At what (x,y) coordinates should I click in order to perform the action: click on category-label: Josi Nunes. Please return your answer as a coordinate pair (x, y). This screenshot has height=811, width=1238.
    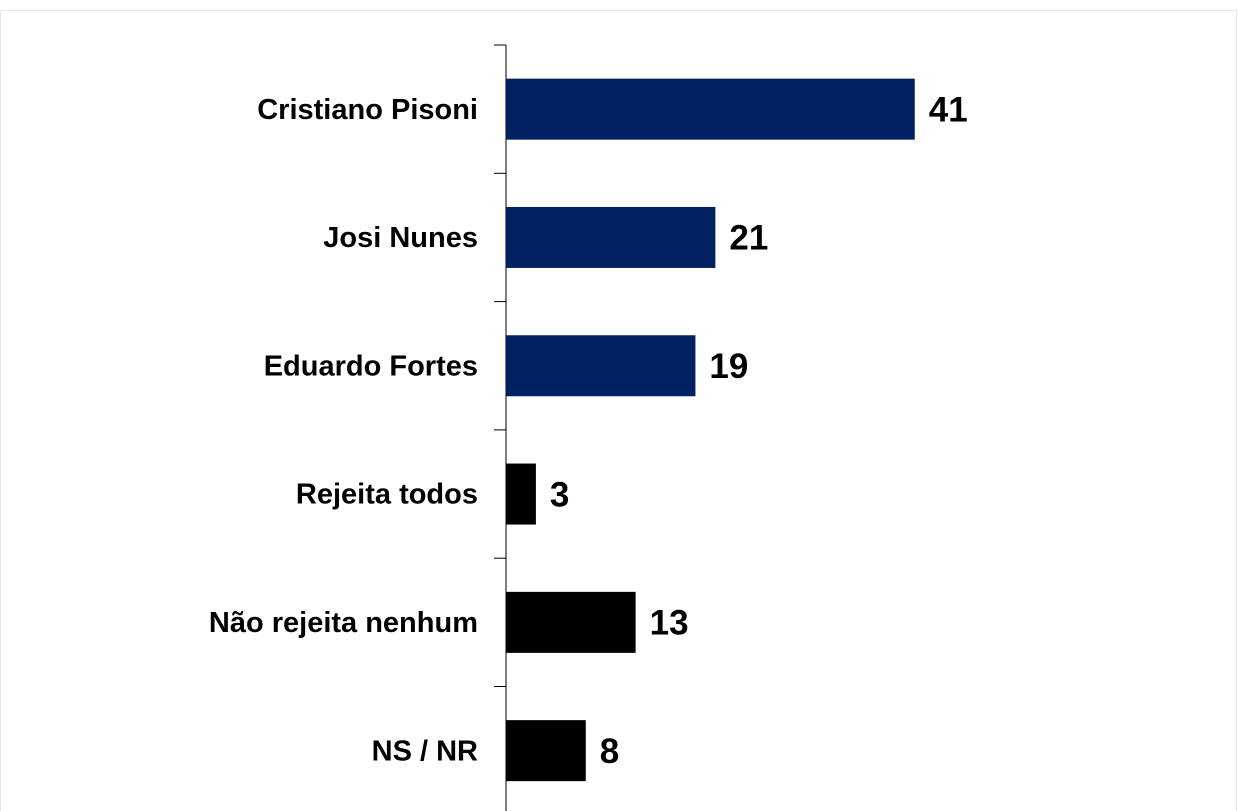
    Looking at the image, I should click on (400, 238).